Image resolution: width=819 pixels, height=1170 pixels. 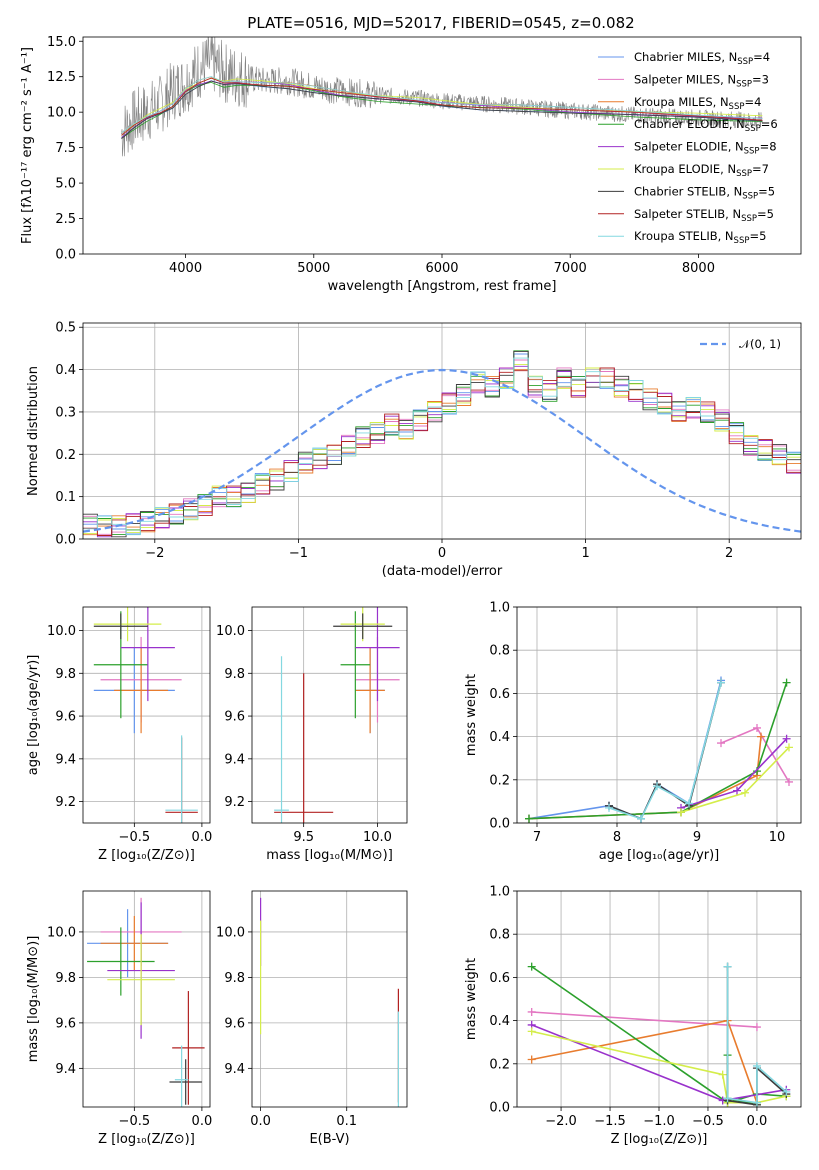 What do you see at coordinates (761, 57) in the screenshot?
I see `legend-value: =4` at bounding box center [761, 57].